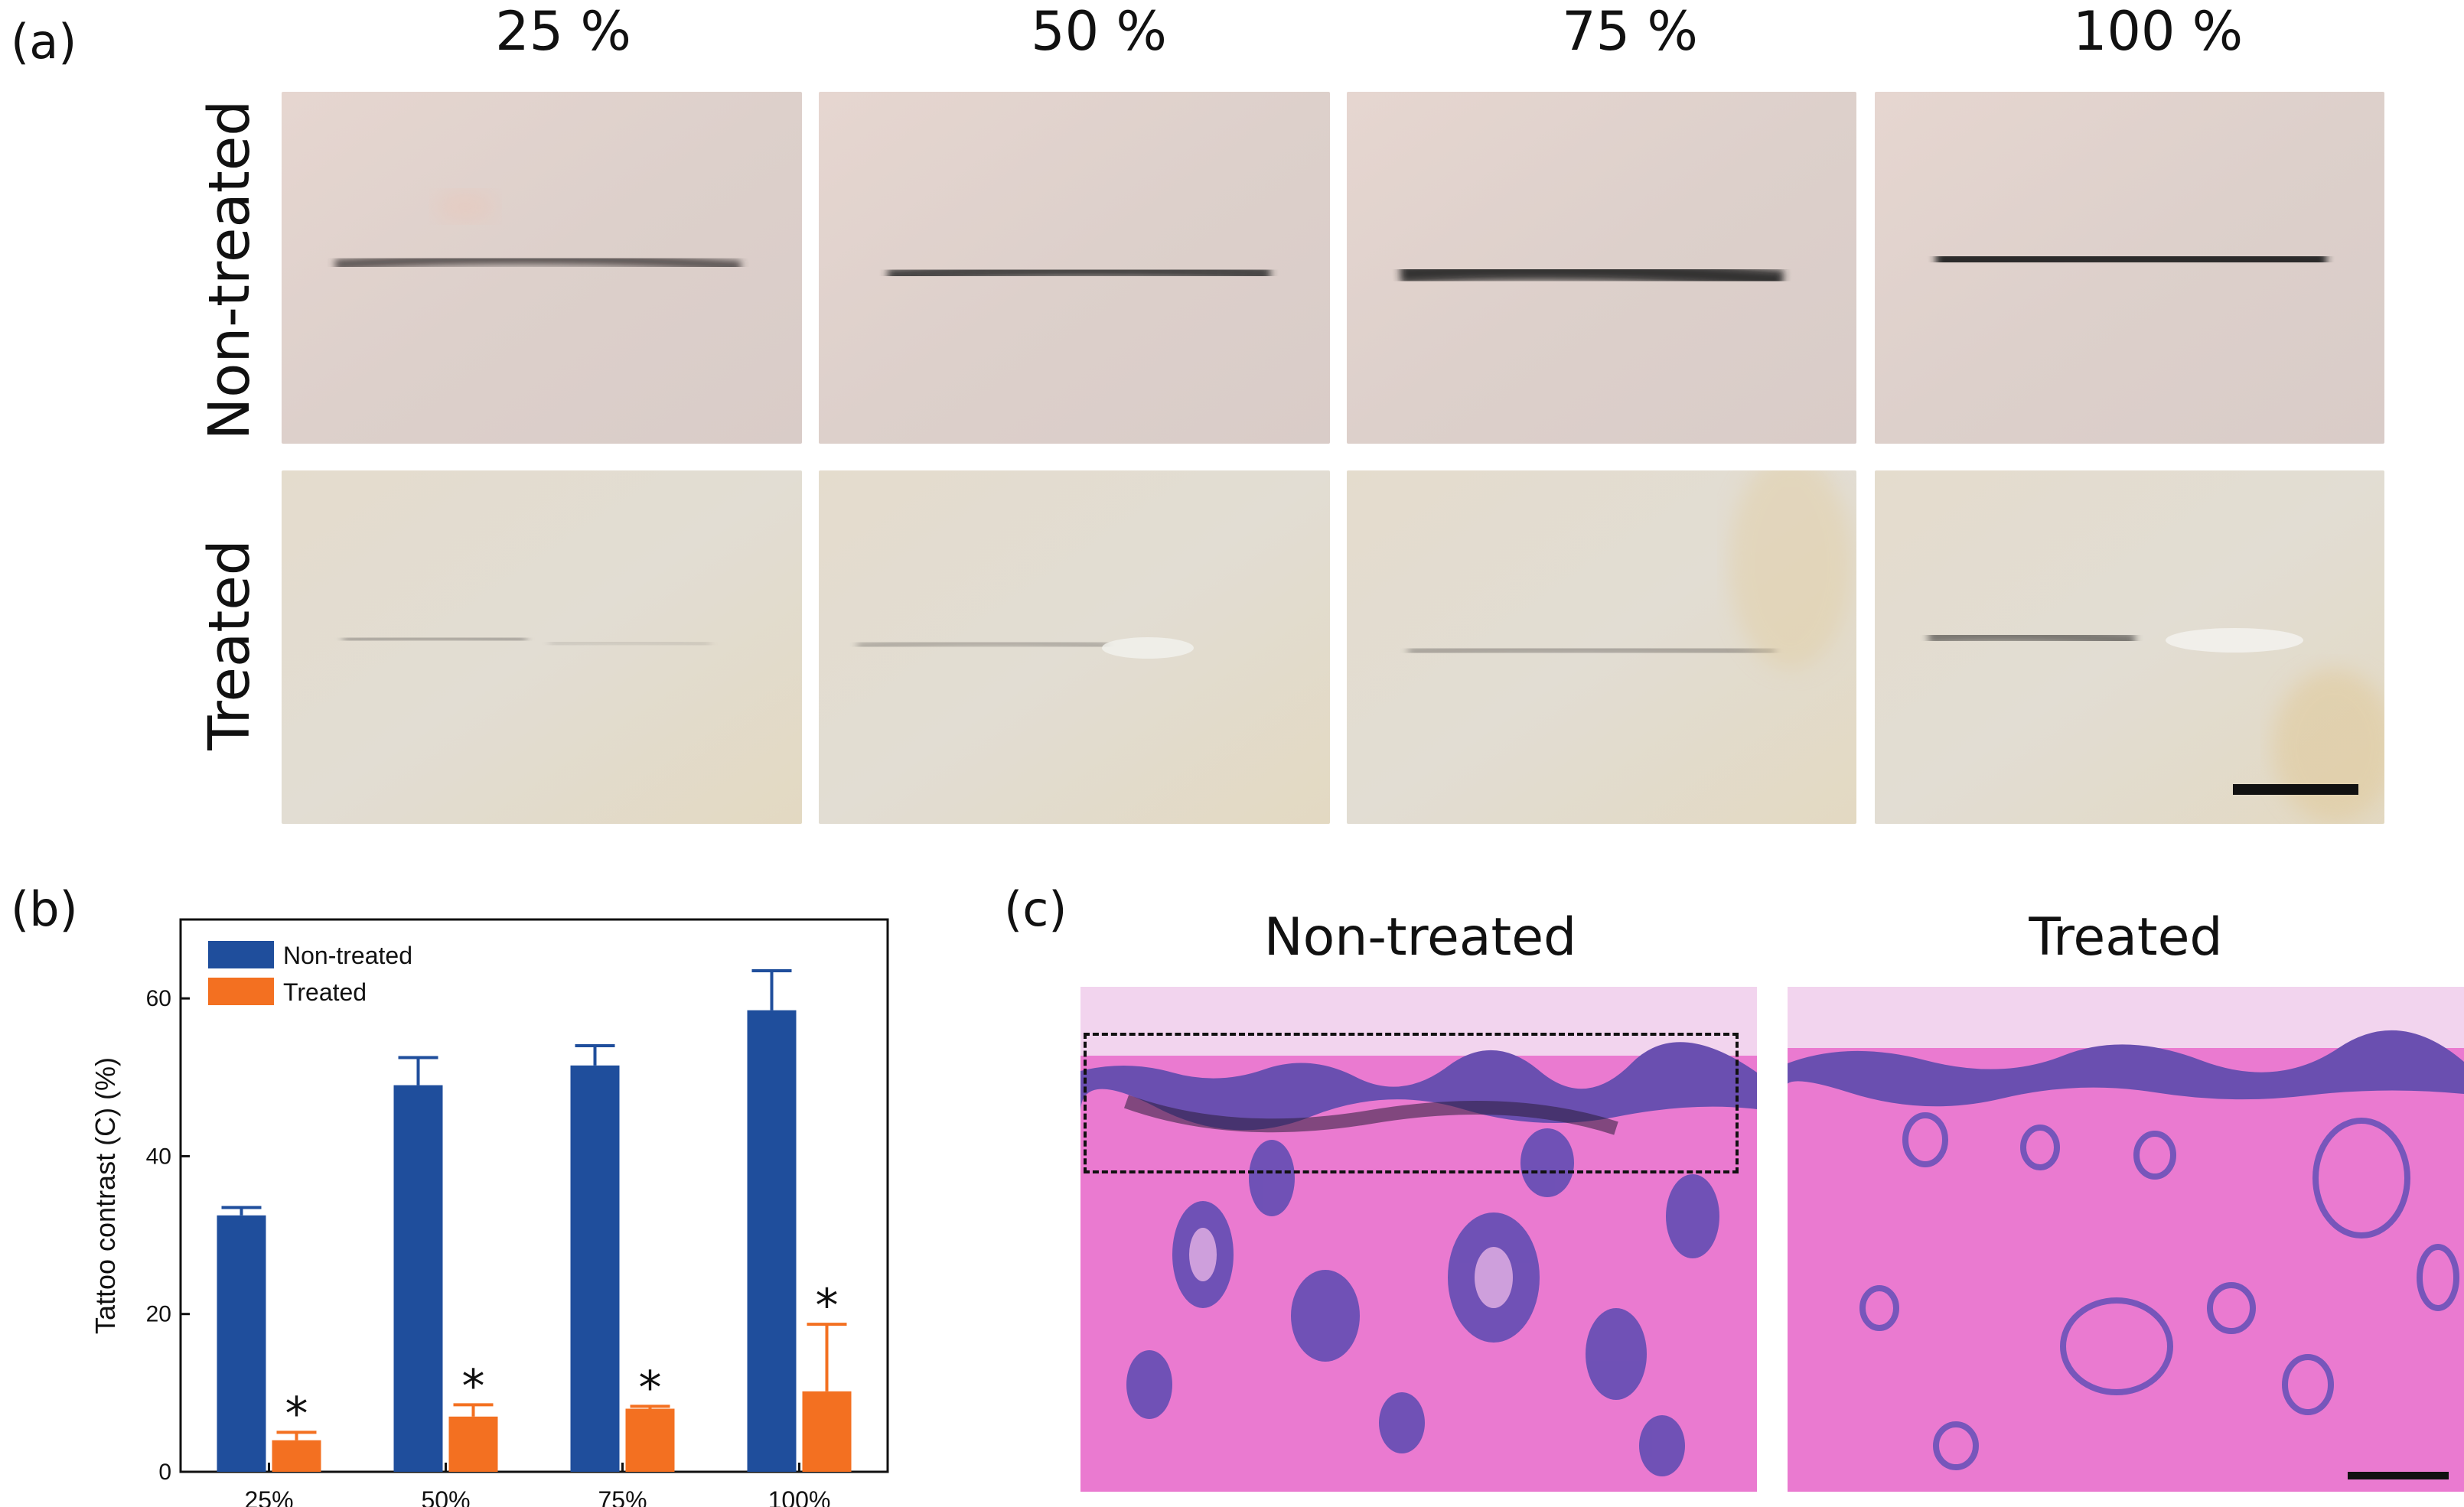 The width and height of the screenshot is (2464, 1507). Describe the element at coordinates (418, 1278) in the screenshot. I see `bar-non-treated-50%` at that location.